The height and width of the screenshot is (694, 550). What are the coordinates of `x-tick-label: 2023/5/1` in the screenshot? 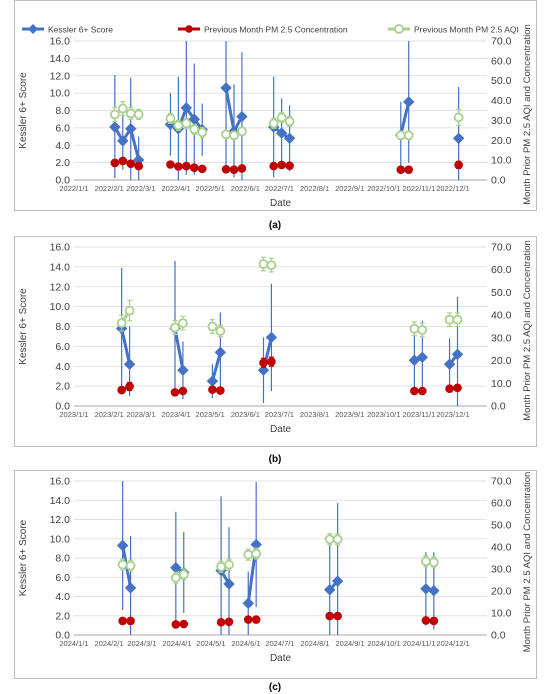 It's located at (210, 414).